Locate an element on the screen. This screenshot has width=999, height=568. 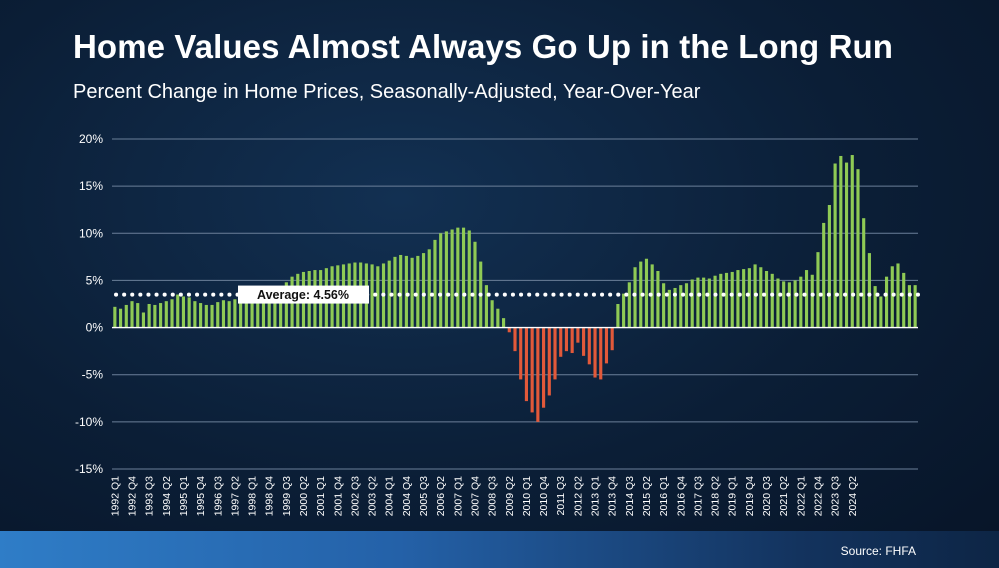
x-tick-label: 2003 Q2 is located at coordinates (373, 496).